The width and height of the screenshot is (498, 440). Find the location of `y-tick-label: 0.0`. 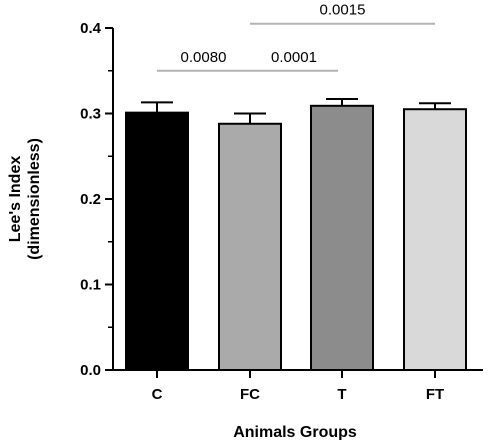

y-tick-label: 0.0 is located at coordinates (90, 370).